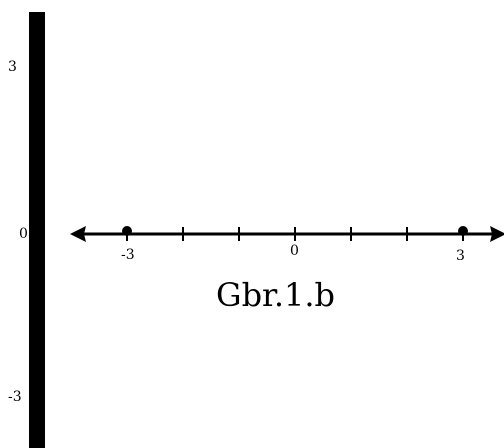  I want to click on left-arrowhead, so click(78, 234).